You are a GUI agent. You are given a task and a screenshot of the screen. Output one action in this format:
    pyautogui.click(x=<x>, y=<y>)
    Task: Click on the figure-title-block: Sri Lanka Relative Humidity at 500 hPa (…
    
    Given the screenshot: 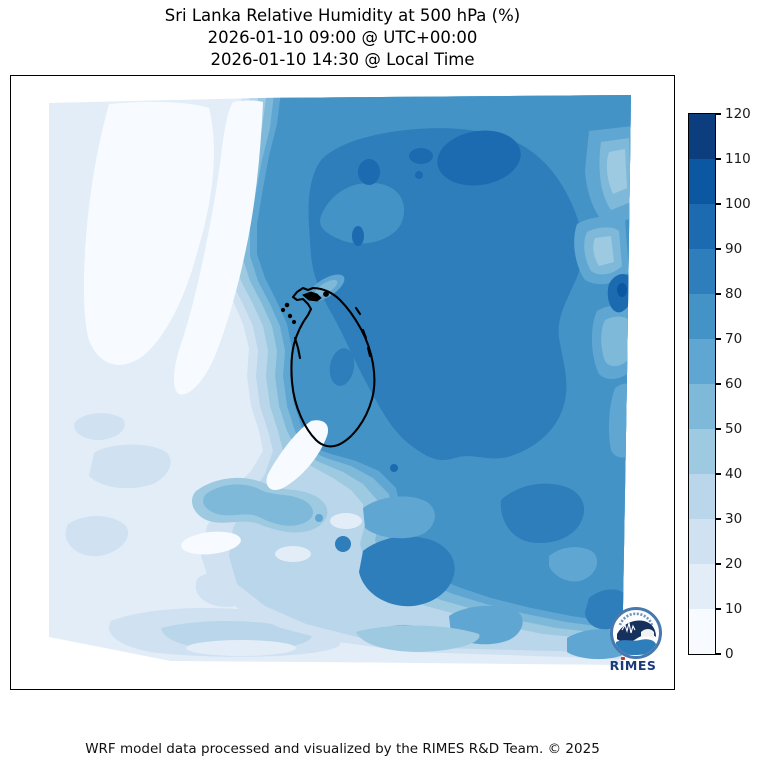 What is the action you would take?
    pyautogui.click(x=342, y=38)
    